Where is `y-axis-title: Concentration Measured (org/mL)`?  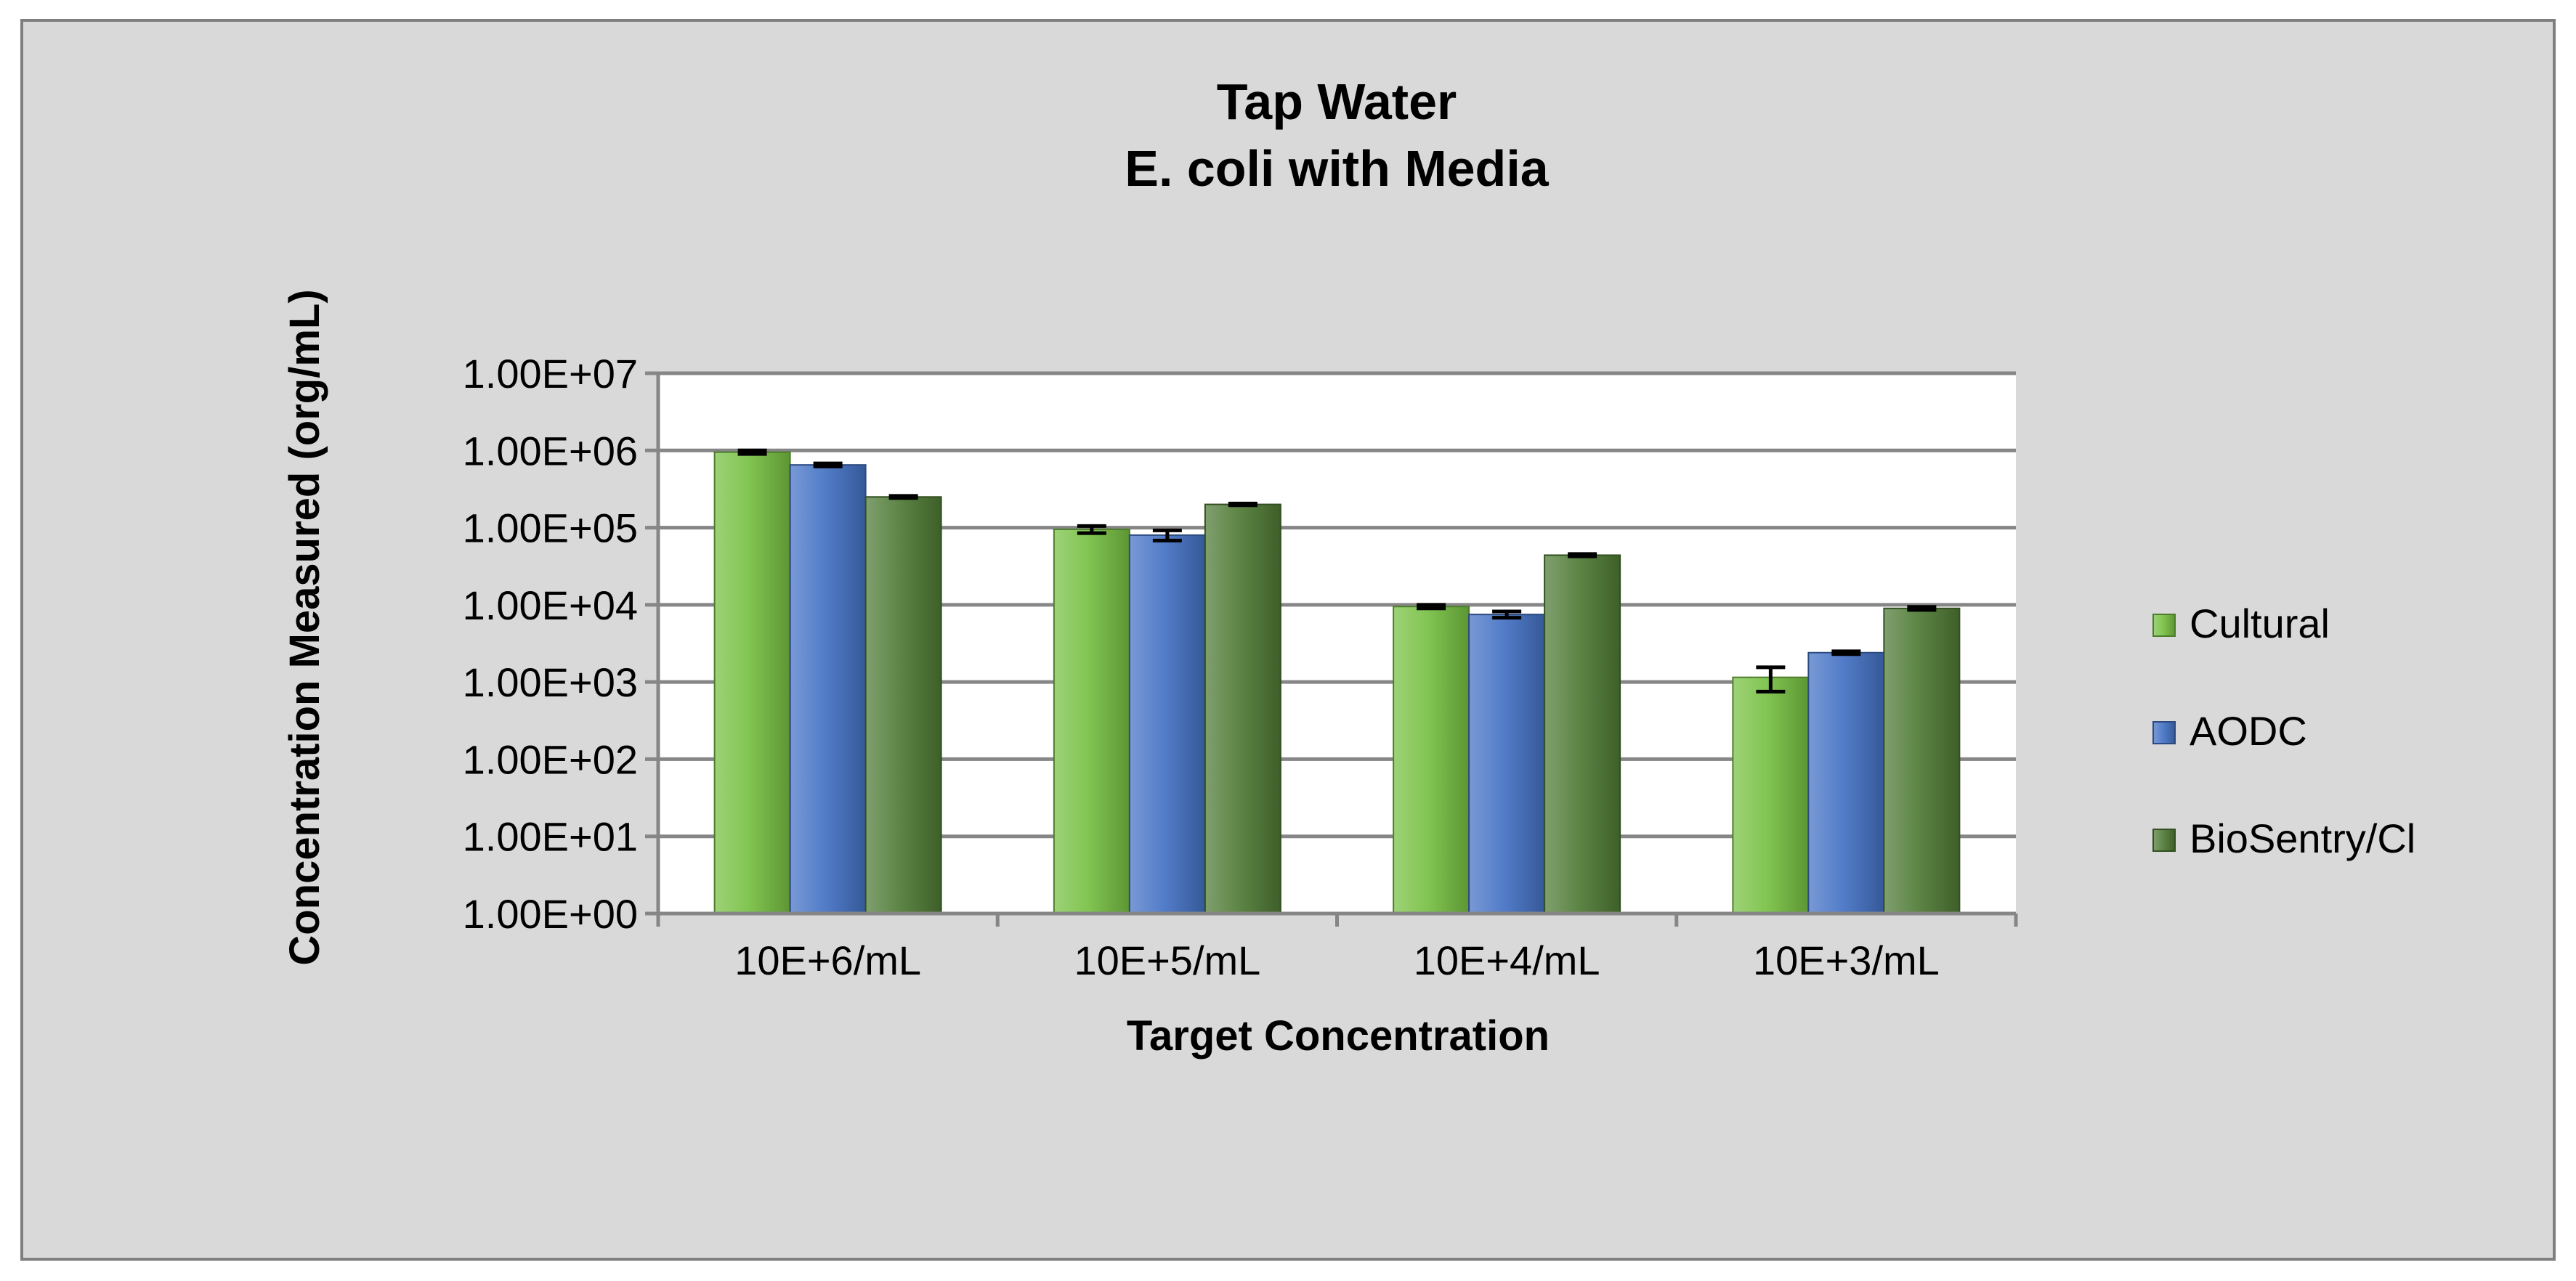
y-axis-title: Concentration Measured (org/mL) is located at coordinates (304, 627).